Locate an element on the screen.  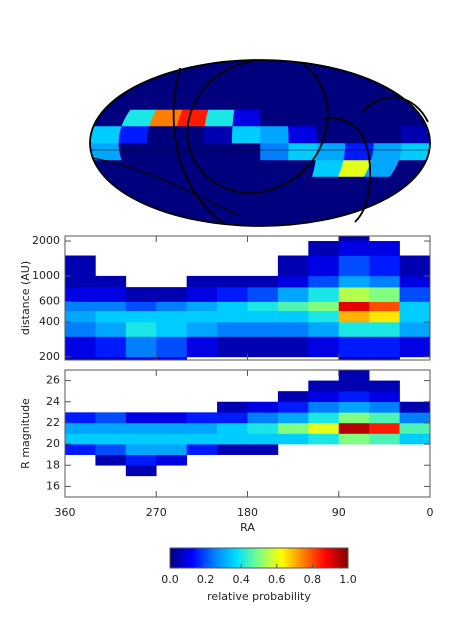
y-tick-label: 26 is located at coordinates (53, 380).